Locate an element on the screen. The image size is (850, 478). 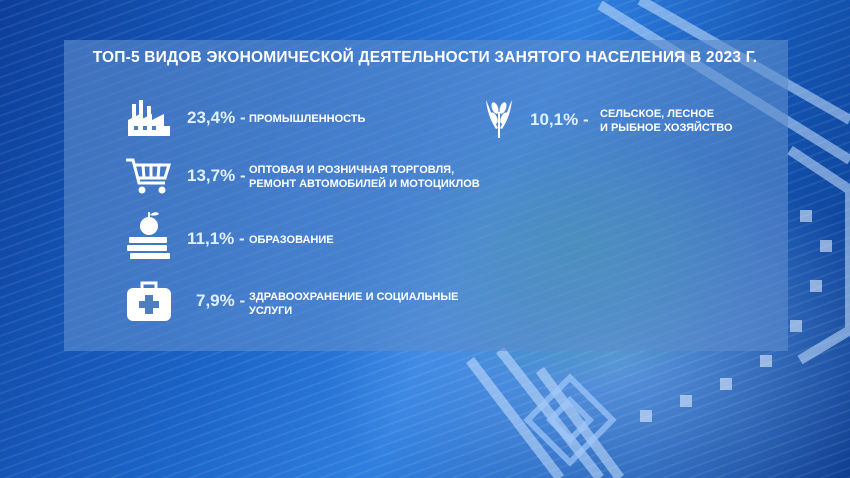
value-label: 13,7% - is located at coordinates (216, 175).